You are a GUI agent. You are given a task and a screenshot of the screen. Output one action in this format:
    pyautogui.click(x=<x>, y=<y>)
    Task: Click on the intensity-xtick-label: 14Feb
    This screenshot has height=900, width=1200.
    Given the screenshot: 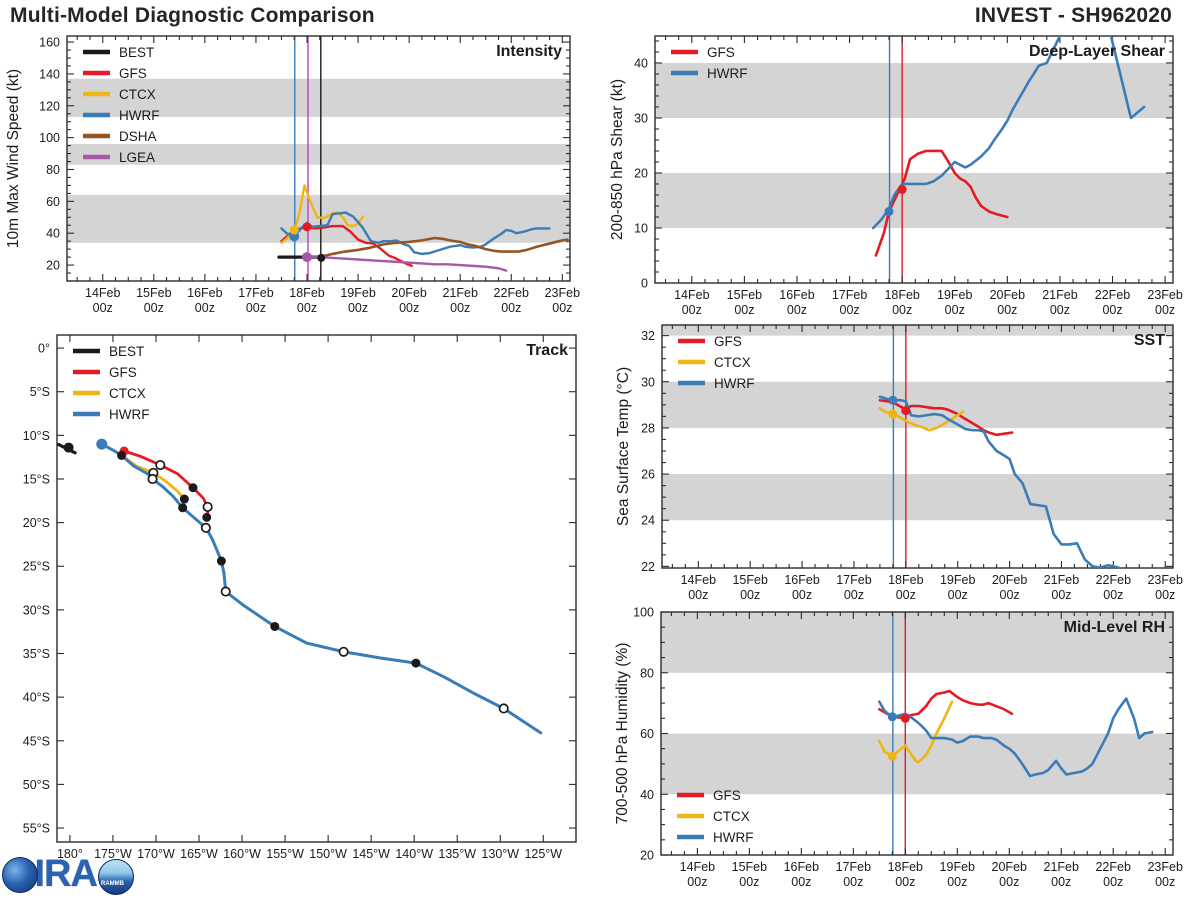 What is the action you would take?
    pyautogui.click(x=102, y=293)
    